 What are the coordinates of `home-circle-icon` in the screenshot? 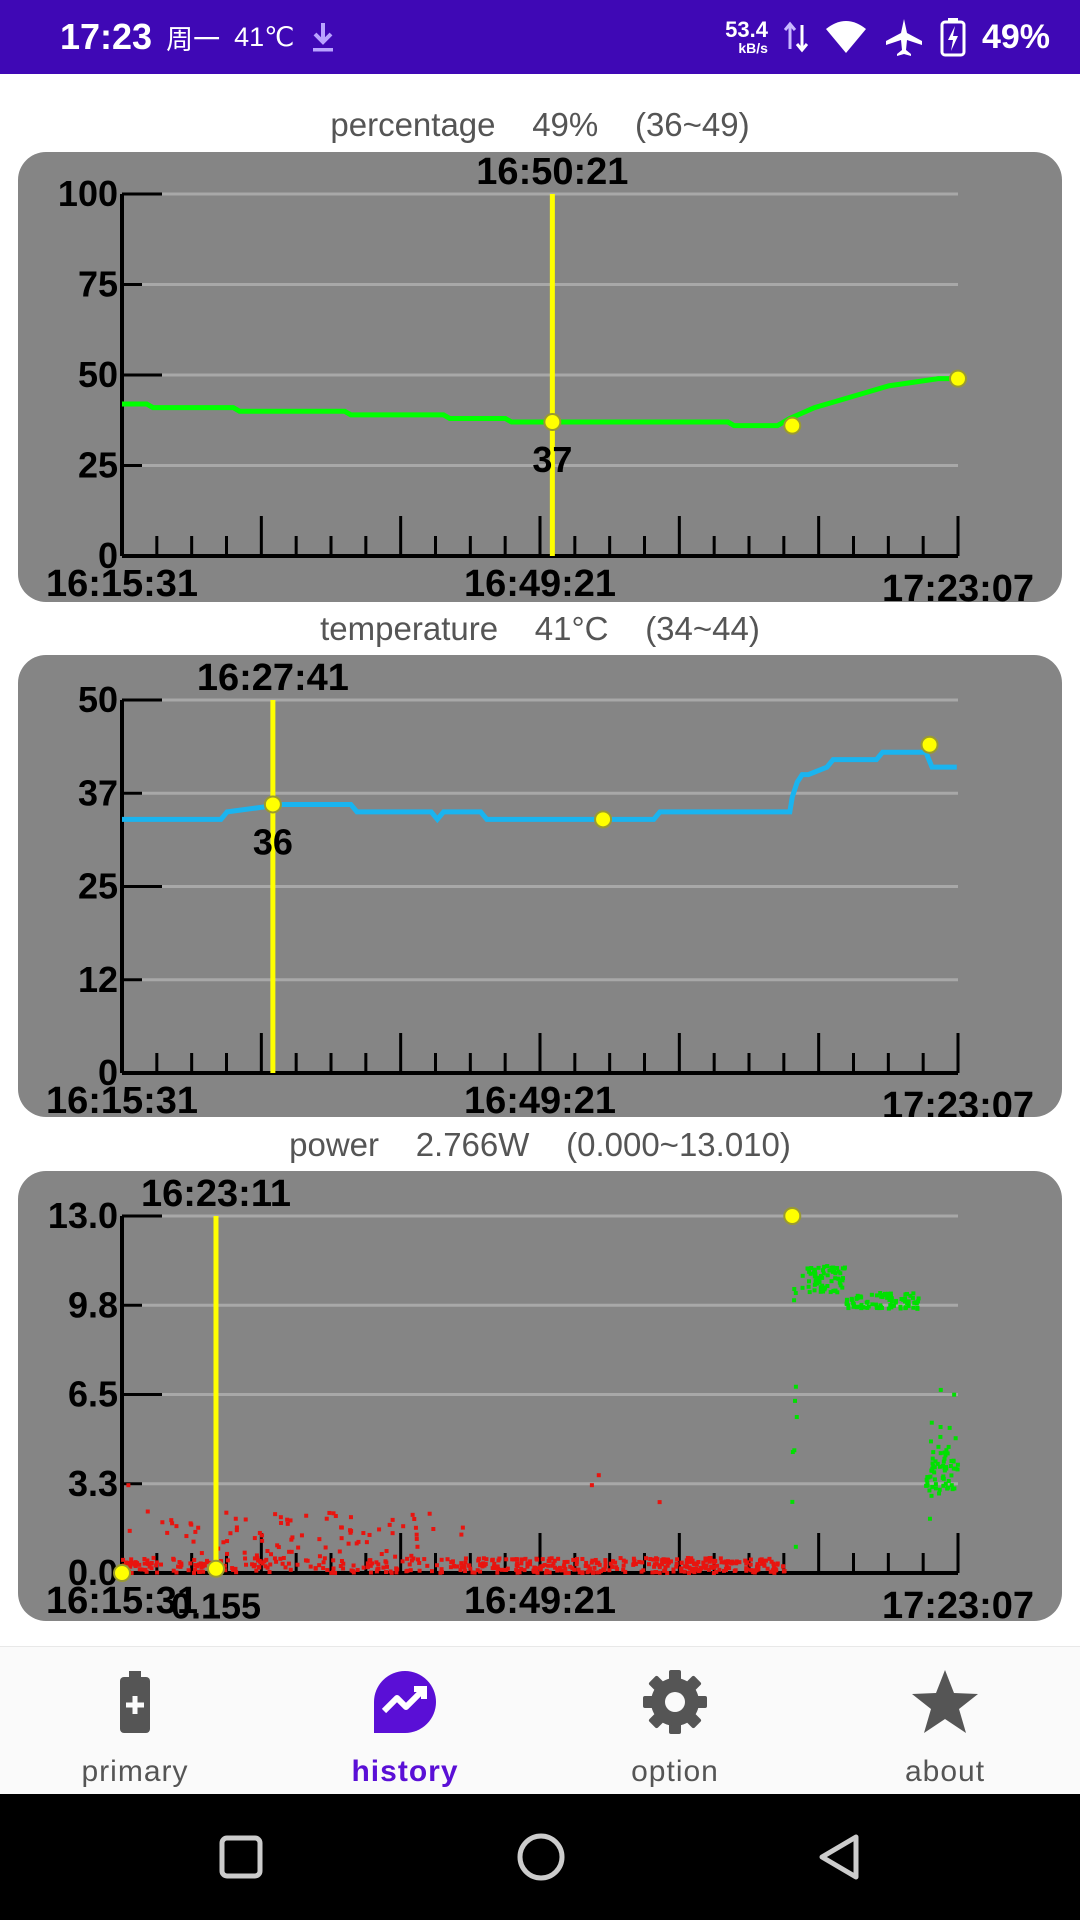 It's located at (541, 1857).